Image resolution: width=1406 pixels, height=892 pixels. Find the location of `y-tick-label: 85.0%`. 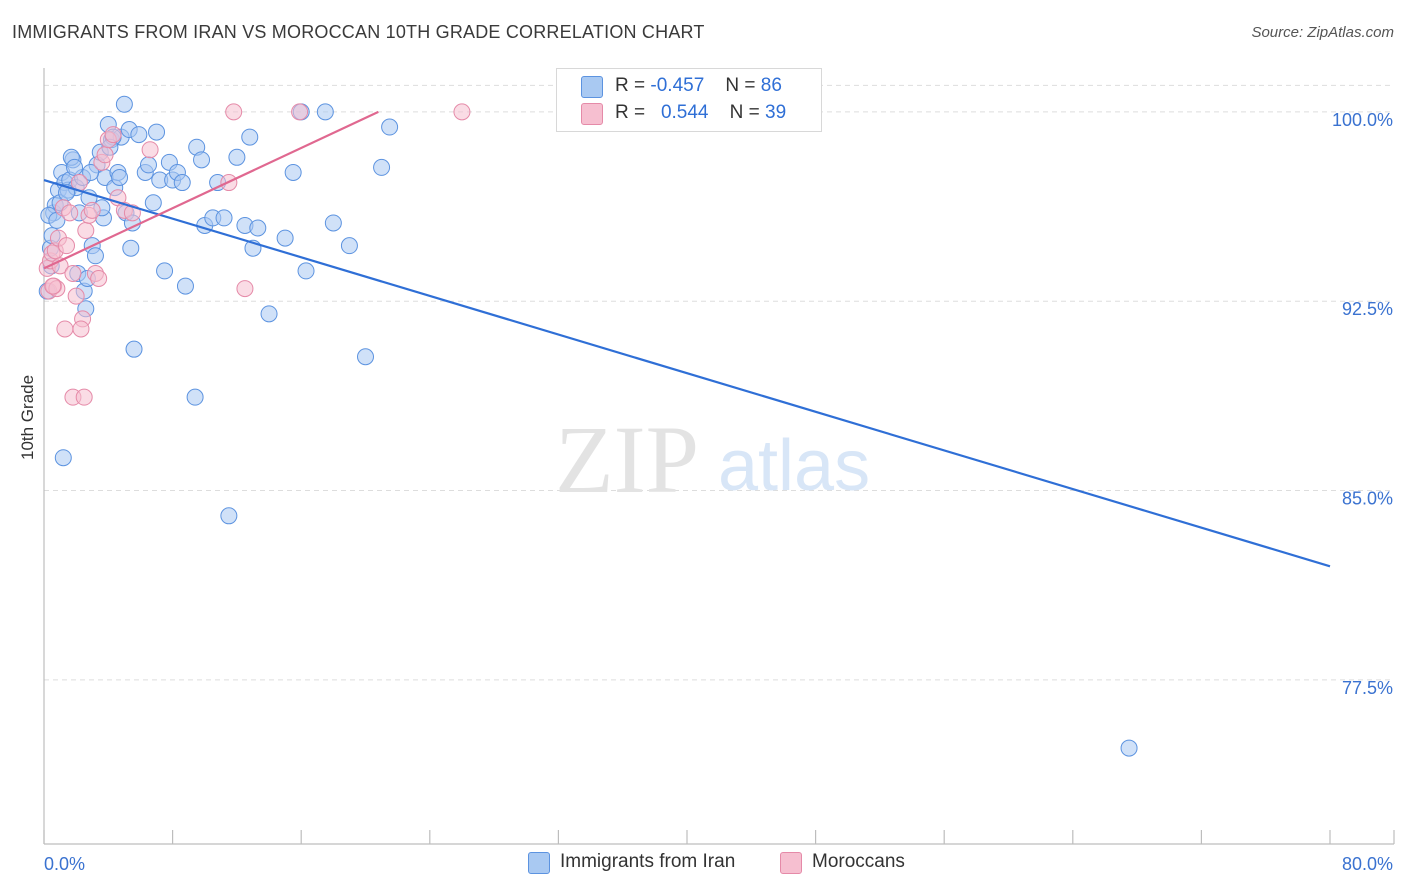

y-tick-label: 85.0% is located at coordinates (1367, 499).